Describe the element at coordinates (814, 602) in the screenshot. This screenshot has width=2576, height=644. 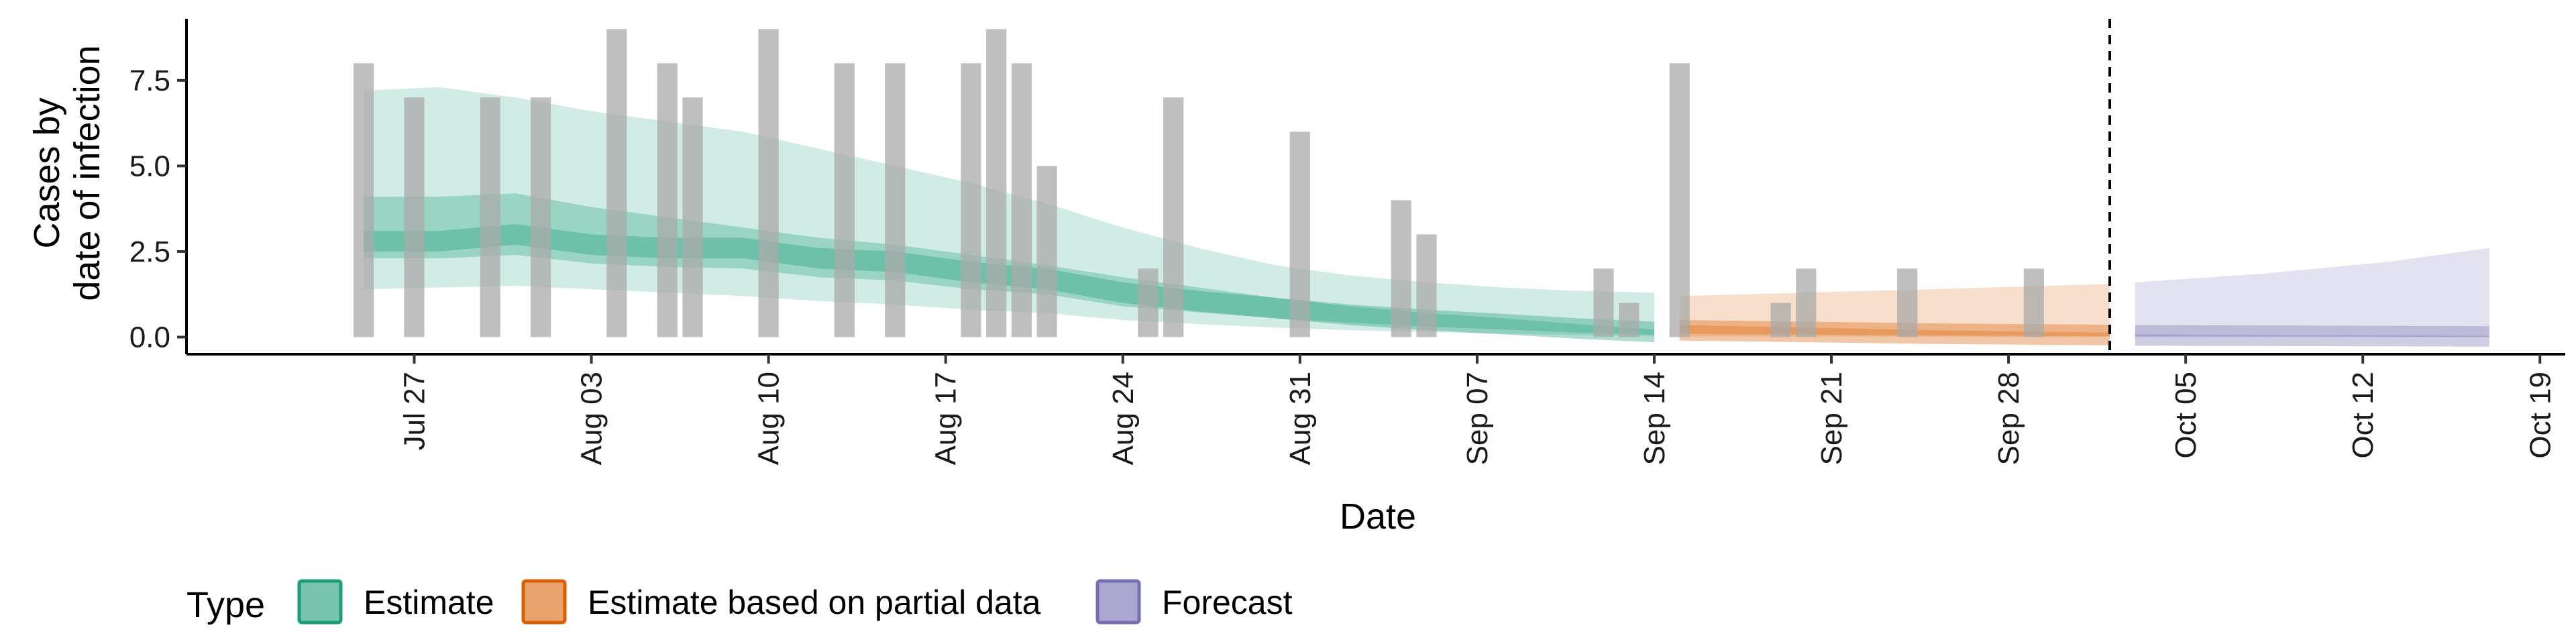
I see `legend-label-partial: Estimate based on partial data` at that location.